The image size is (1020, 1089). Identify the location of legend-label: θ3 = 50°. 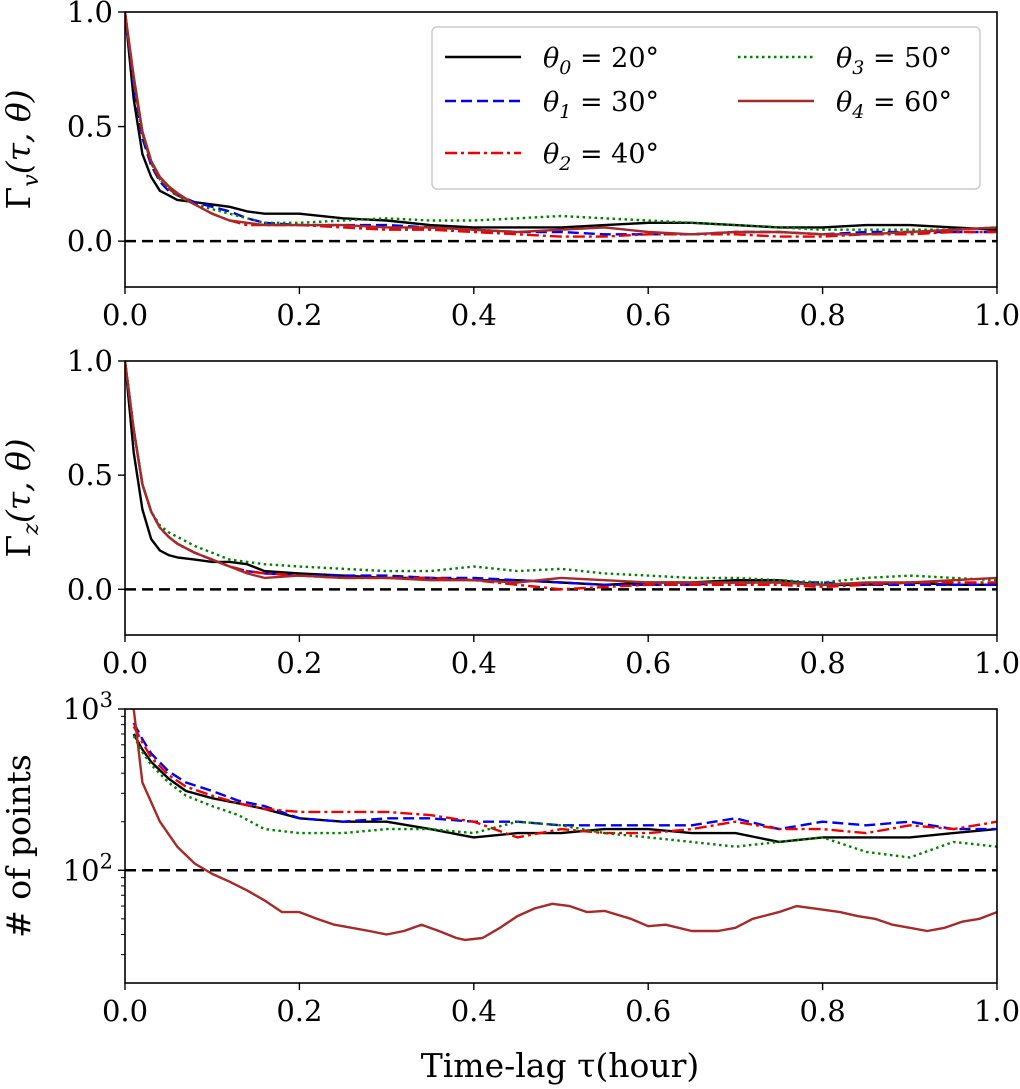
(894, 61).